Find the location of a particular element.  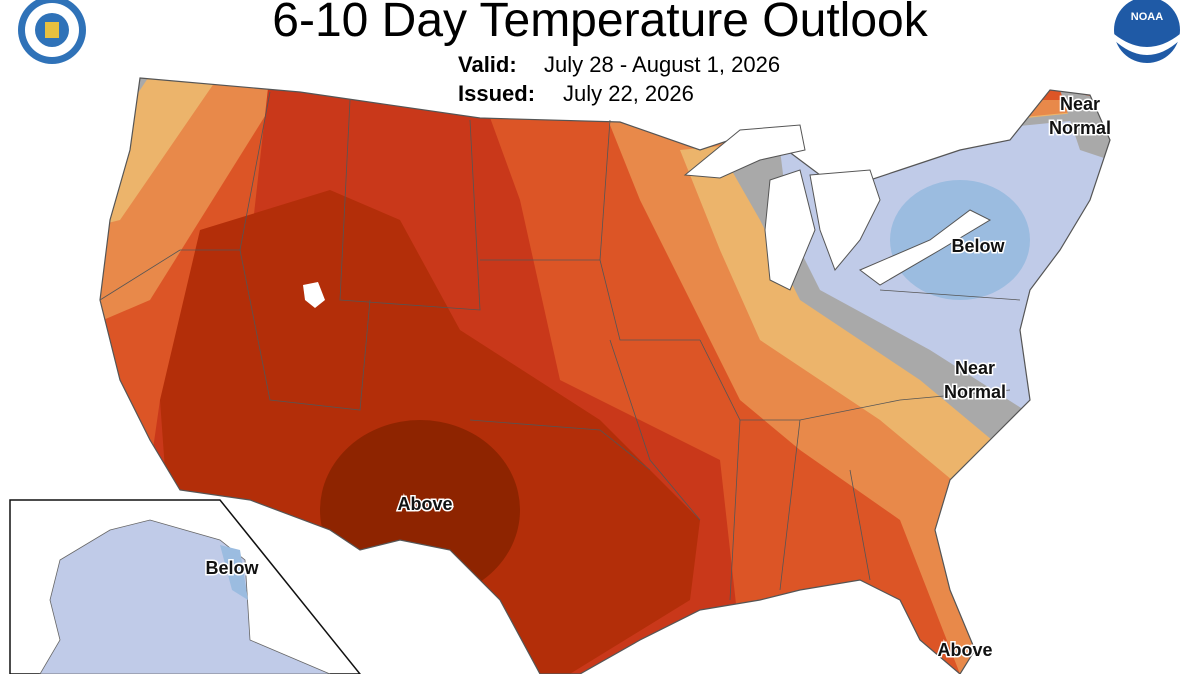

valid-dates: July 28 - August 1, 2026 is located at coordinates (662, 64).